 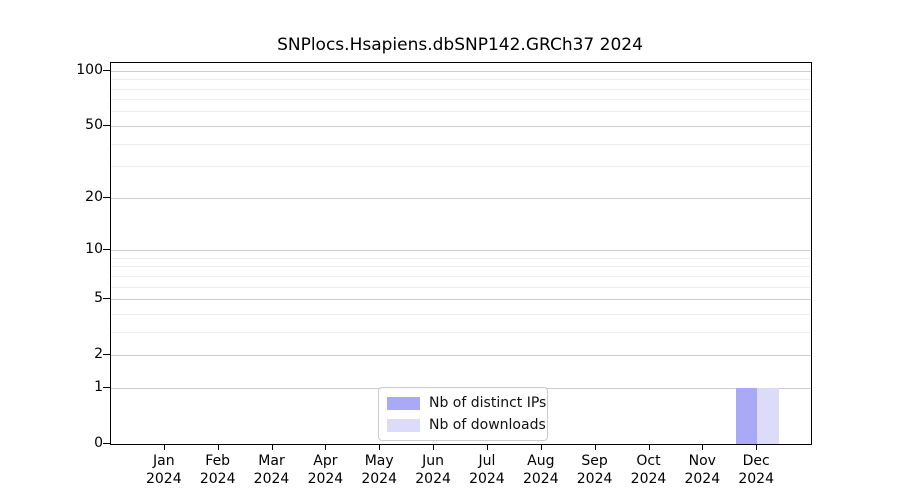 What do you see at coordinates (487, 470) in the screenshot?
I see `x-tick-label-jul: Jul 2024` at bounding box center [487, 470].